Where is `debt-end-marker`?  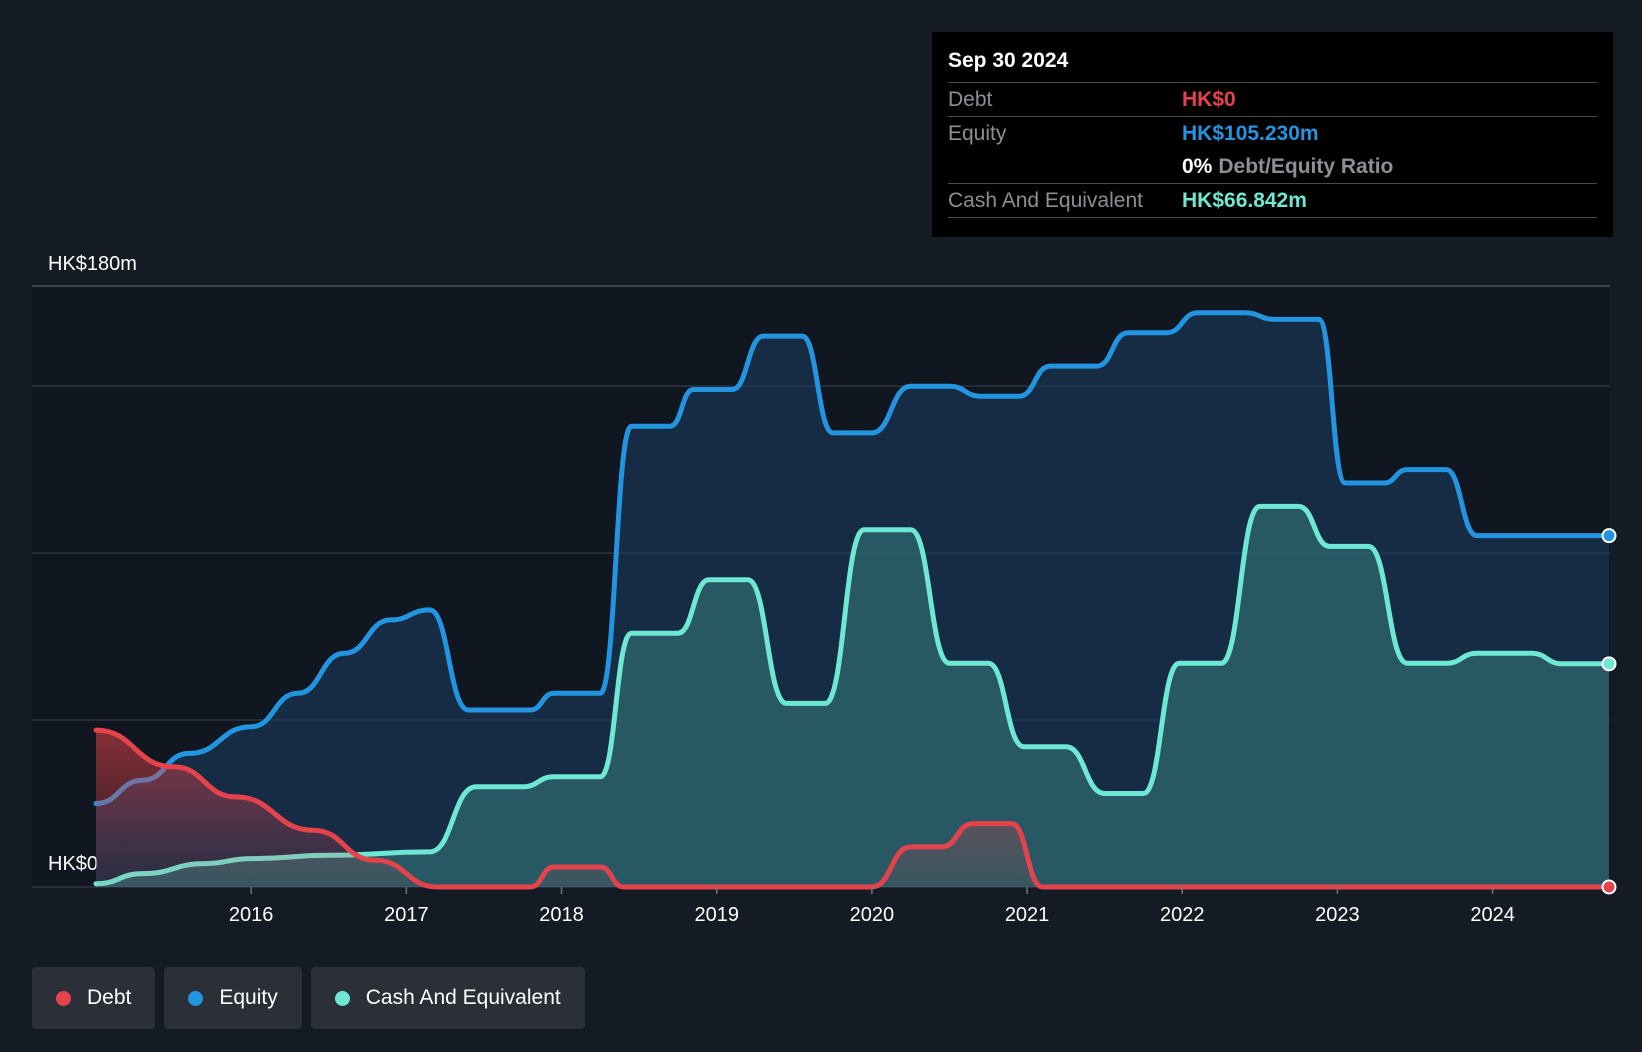 debt-end-marker is located at coordinates (1609, 887).